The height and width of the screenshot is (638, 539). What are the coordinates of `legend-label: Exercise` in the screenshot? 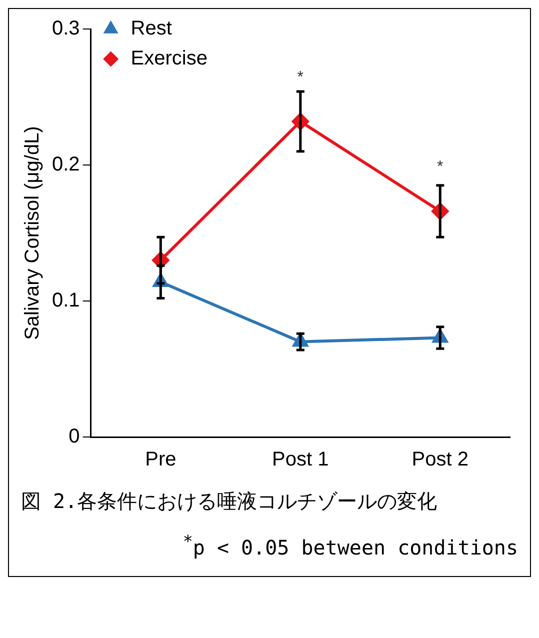 It's located at (169, 59).